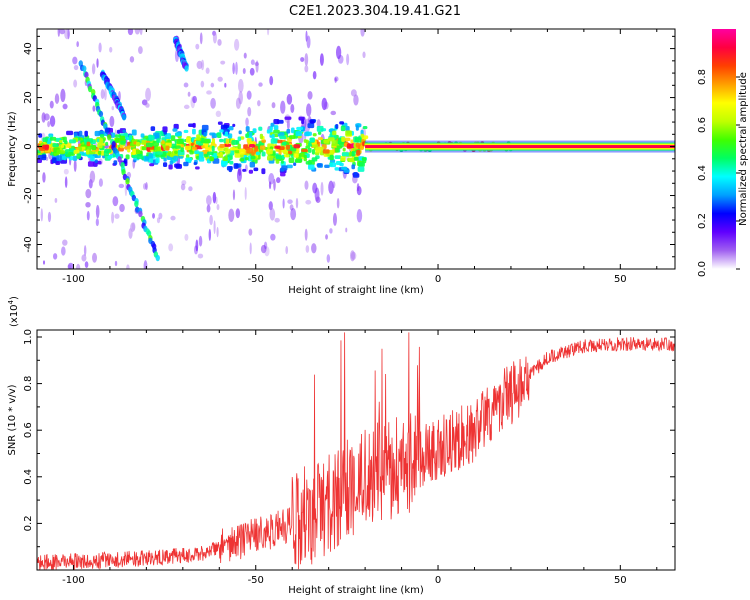 This screenshot has height=600, width=750. What do you see at coordinates (28, 97) in the screenshot?
I see `y-tick-label: 20` at bounding box center [28, 97].